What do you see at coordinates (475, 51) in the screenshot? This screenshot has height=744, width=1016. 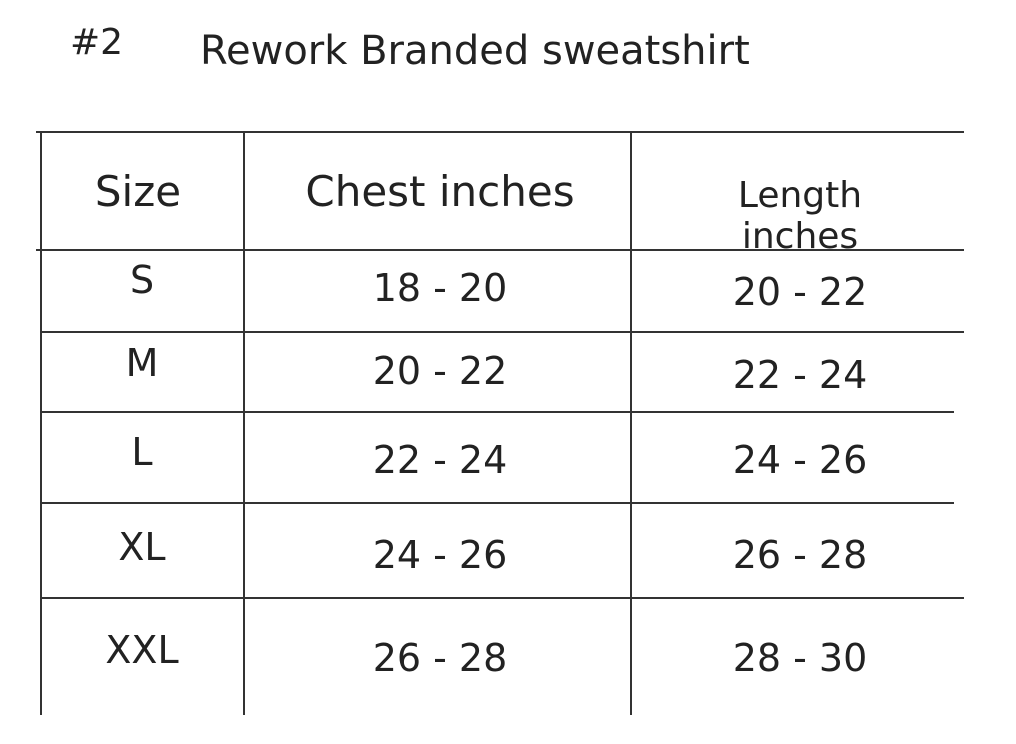 I see `page-title: Rework Branded sweatshirt` at bounding box center [475, 51].